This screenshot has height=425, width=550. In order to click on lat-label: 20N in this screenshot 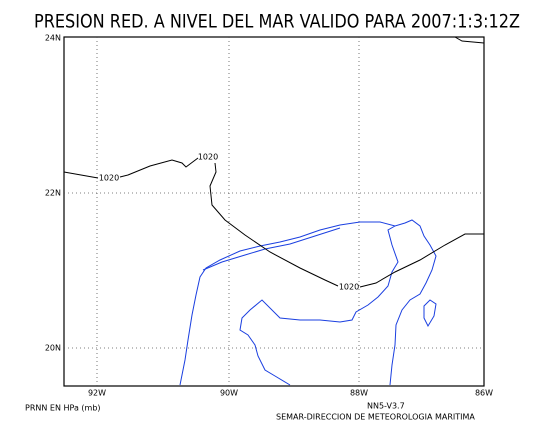, I will do `click(53, 348)`.